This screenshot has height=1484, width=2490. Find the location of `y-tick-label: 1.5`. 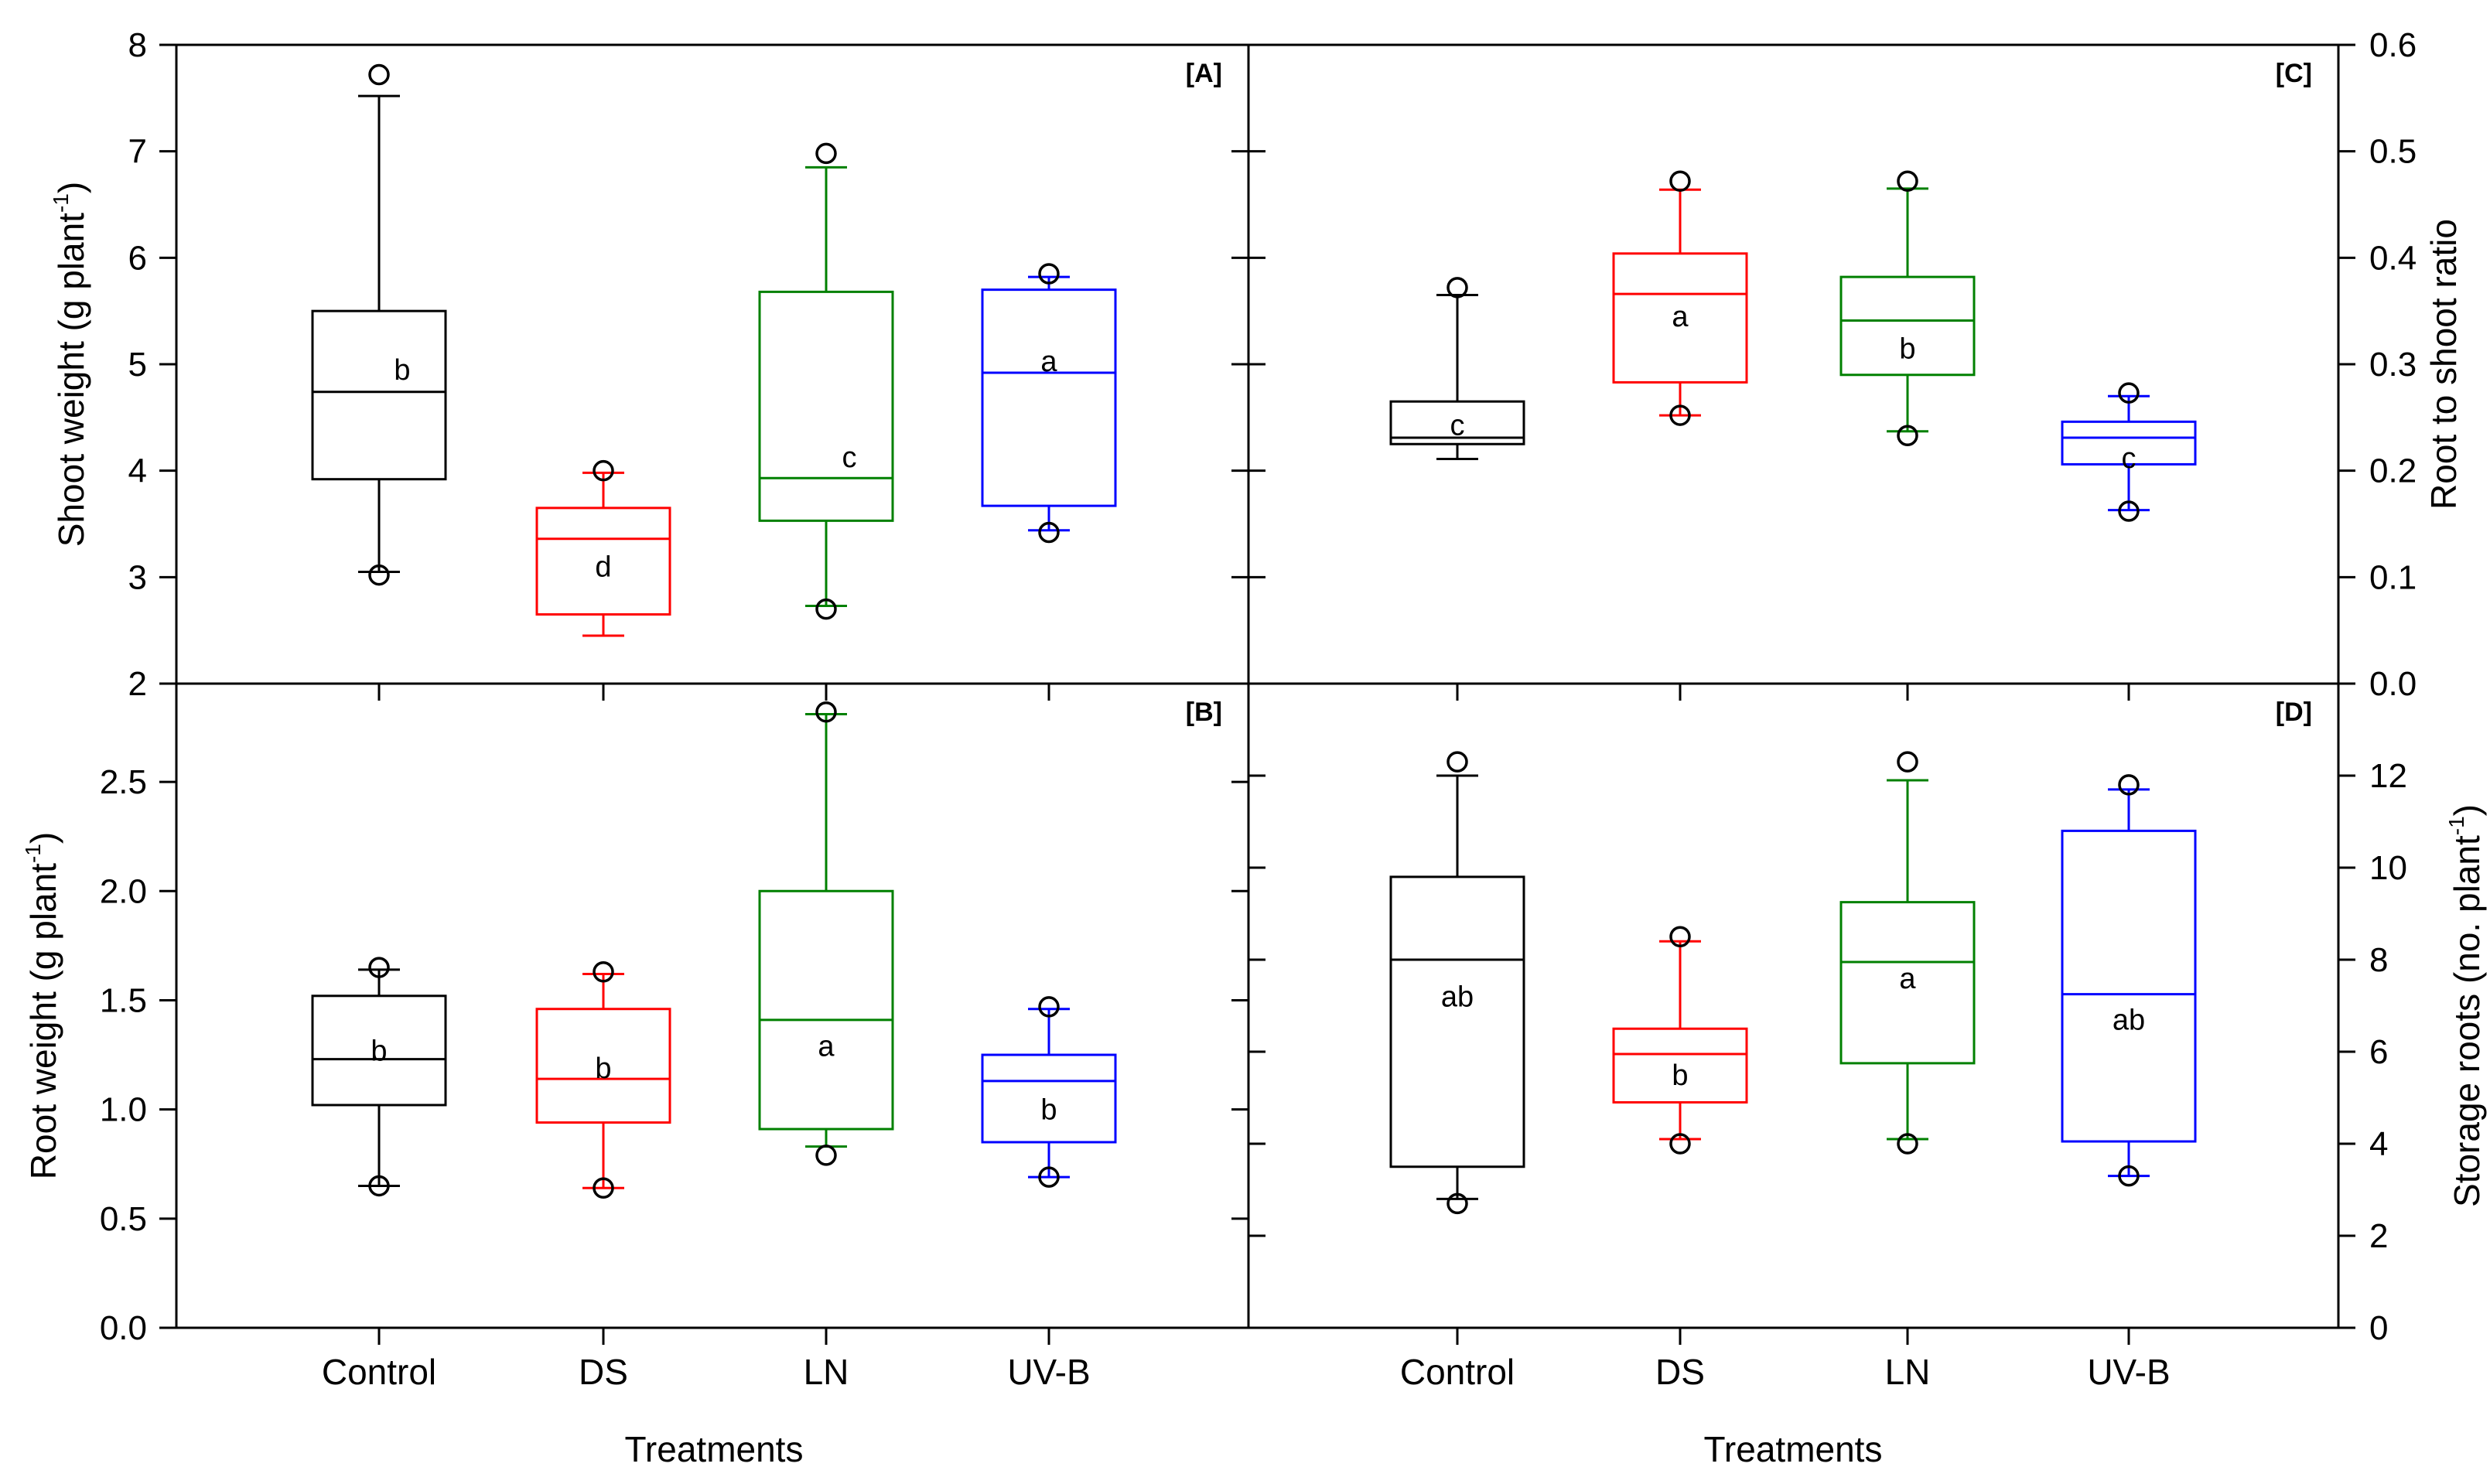

y-tick-label: 1.5 is located at coordinates (123, 1000).